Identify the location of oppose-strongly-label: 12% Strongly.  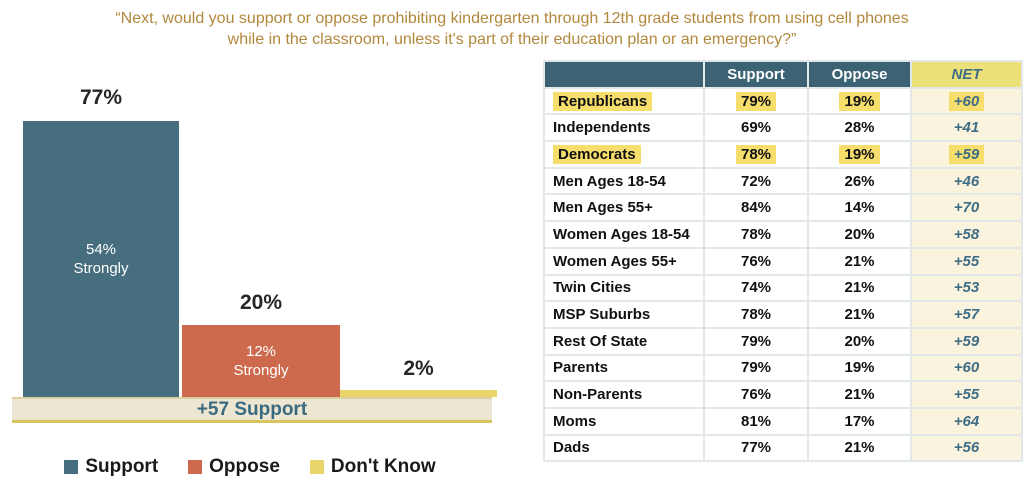
(261, 361).